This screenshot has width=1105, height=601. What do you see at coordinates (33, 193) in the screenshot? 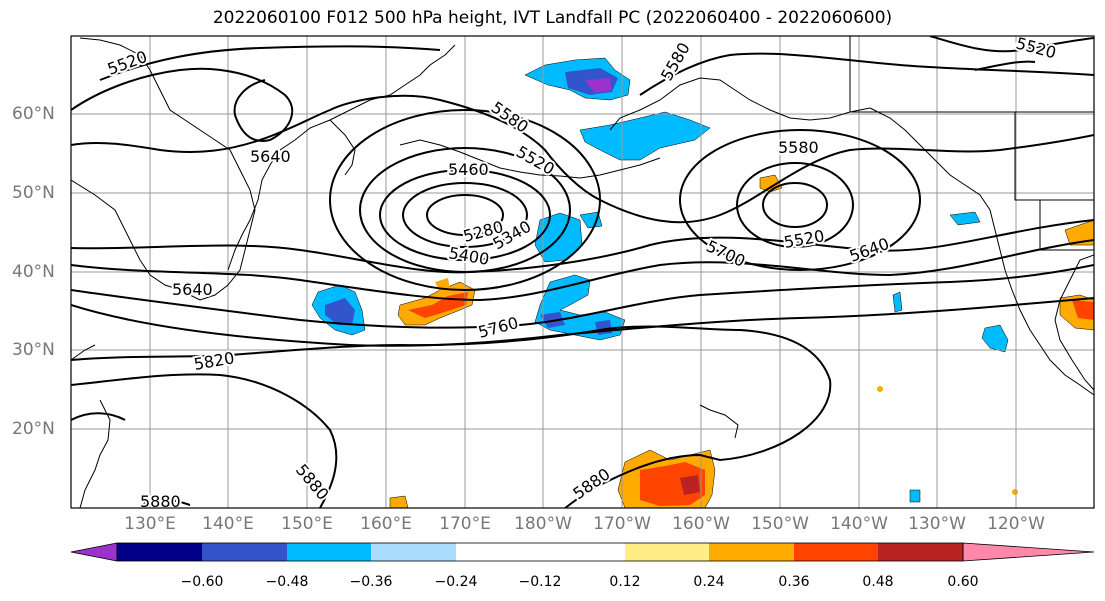
I see `lat-label: 50°N` at bounding box center [33, 193].